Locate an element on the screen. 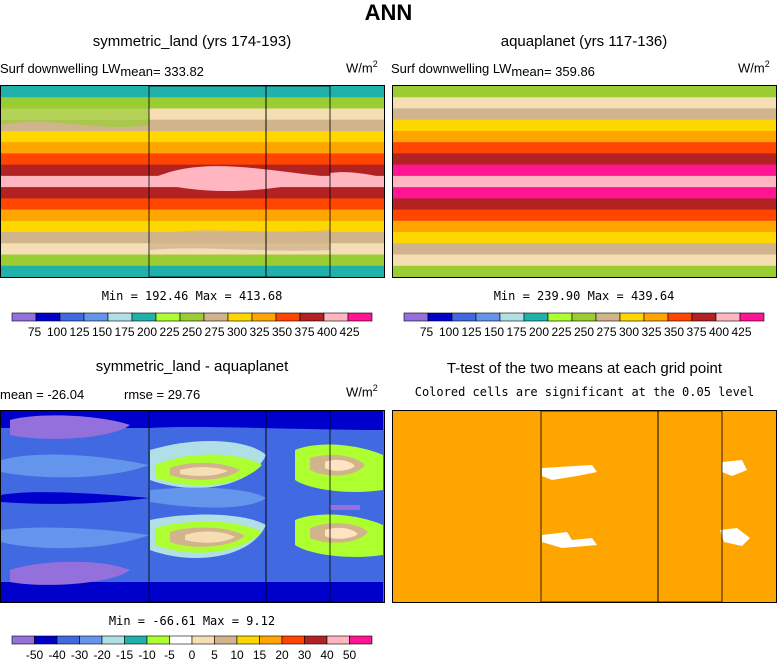 The height and width of the screenshot is (660, 777). panel2-colorbar-tick-label: 75 is located at coordinates (427, 332).